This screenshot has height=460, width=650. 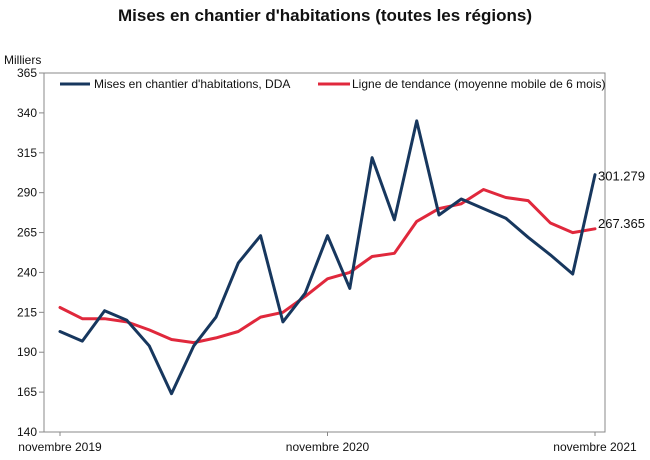 What do you see at coordinates (27, 312) in the screenshot?
I see `y-tick-label: 215` at bounding box center [27, 312].